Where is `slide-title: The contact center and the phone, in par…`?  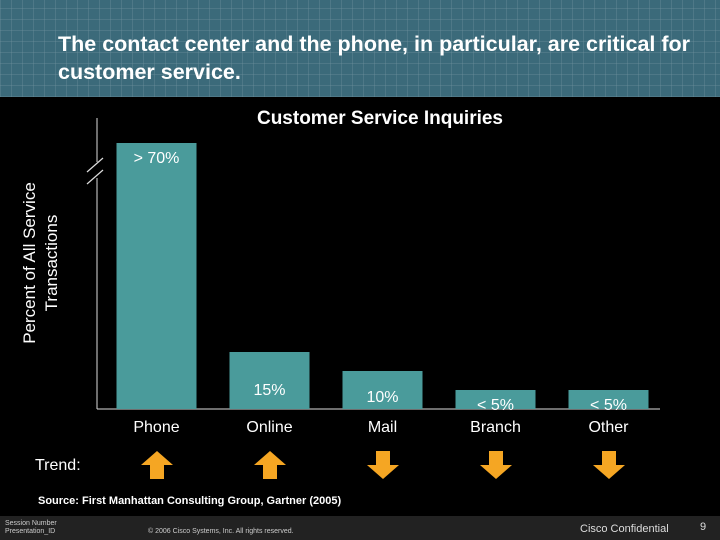
slide-title: The contact center and the phone, in par… is located at coordinates (374, 58).